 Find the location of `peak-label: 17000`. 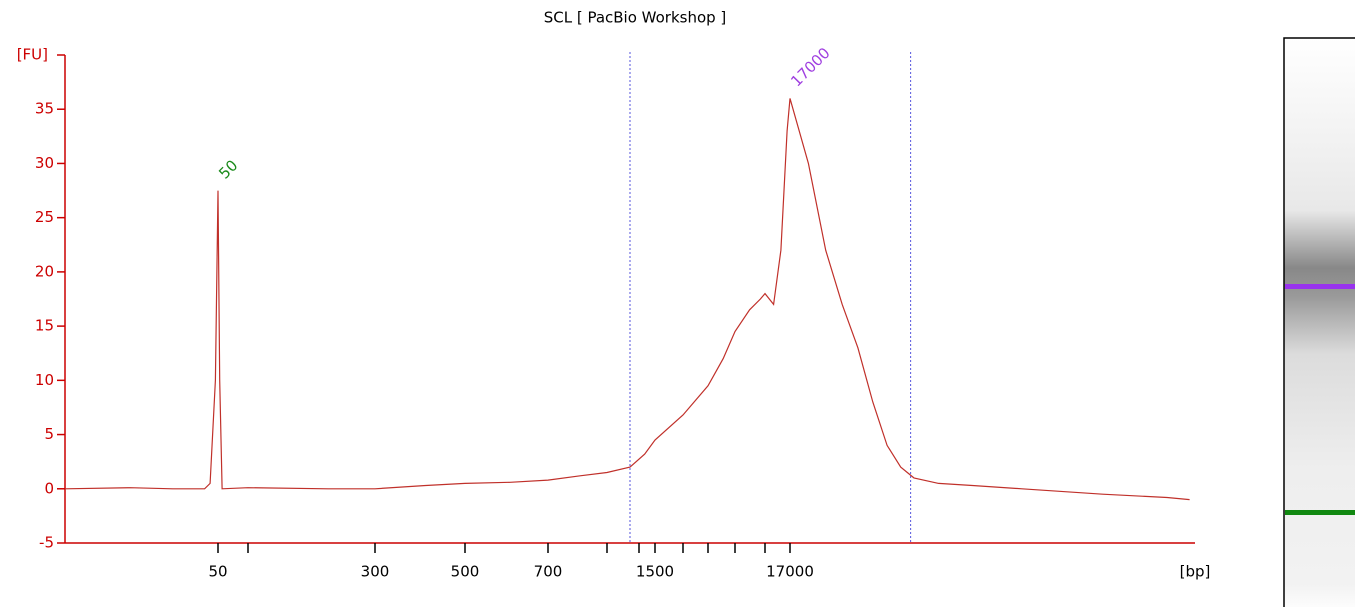

peak-label: 17000 is located at coordinates (810, 67).